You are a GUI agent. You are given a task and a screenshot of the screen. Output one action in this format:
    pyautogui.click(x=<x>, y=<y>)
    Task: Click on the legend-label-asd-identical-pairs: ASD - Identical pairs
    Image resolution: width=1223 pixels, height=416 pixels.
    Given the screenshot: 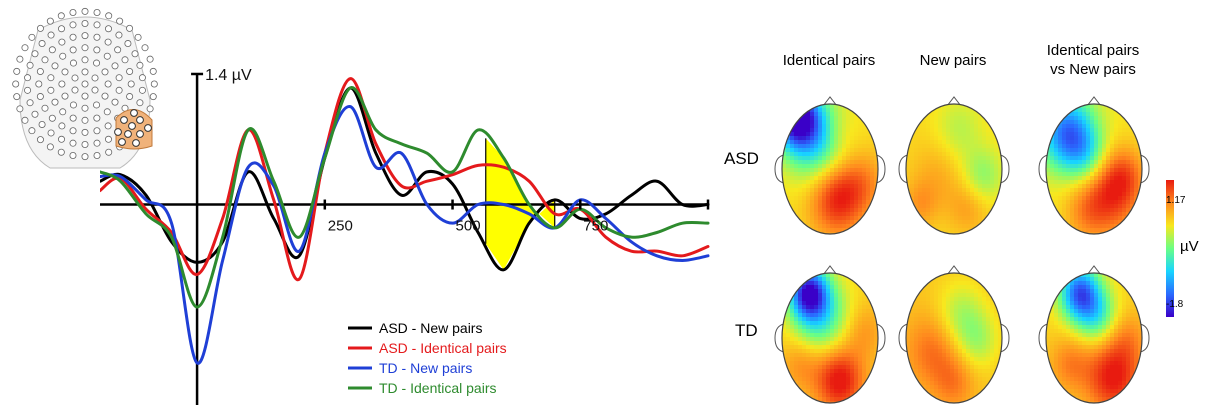 What is the action you would take?
    pyautogui.click(x=443, y=348)
    